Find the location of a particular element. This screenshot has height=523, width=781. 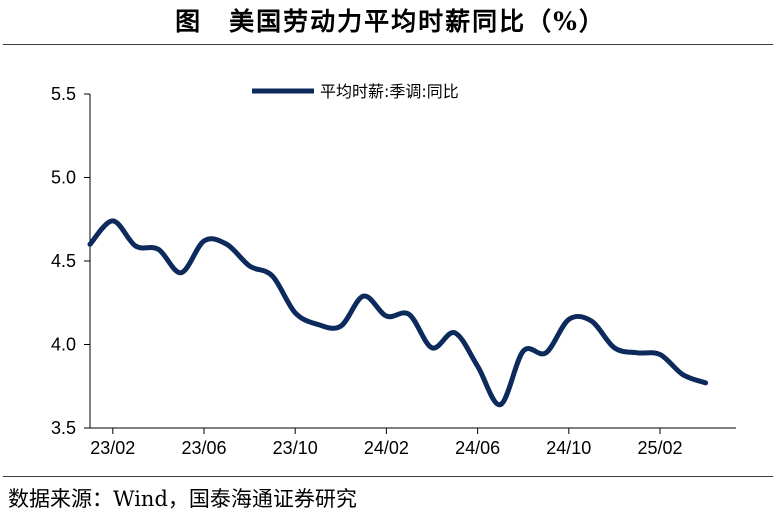

x-tick-label: 23/06 is located at coordinates (203, 448).